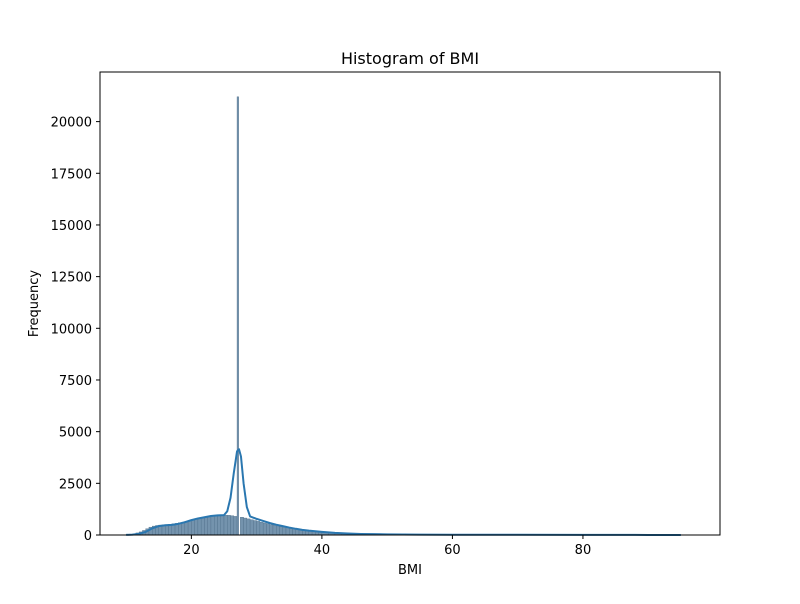 The height and width of the screenshot is (604, 800). Describe the element at coordinates (410, 570) in the screenshot. I see `x-axis-label: BMI` at that location.